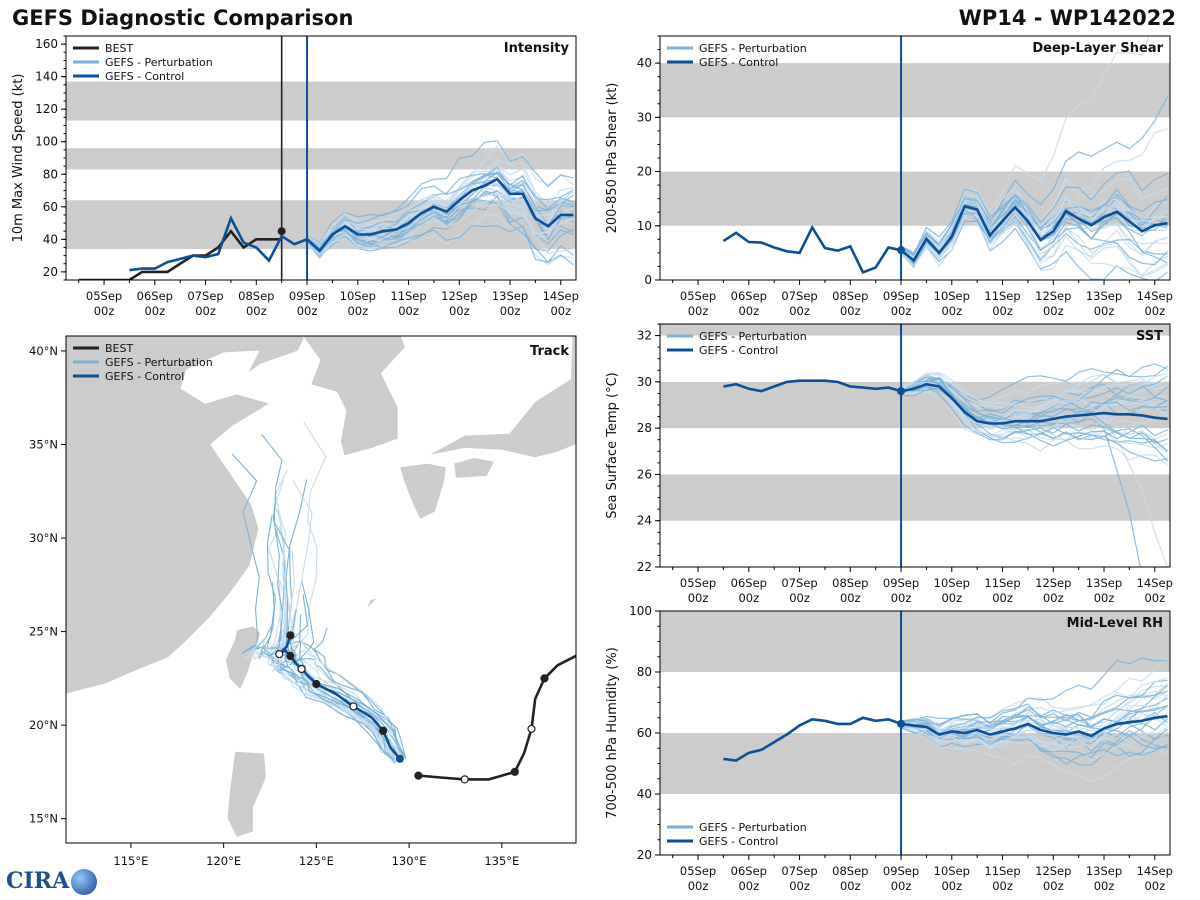  Describe the element at coordinates (43, 445) in the screenshot. I see `lat-tick-label: 35°N` at that location.